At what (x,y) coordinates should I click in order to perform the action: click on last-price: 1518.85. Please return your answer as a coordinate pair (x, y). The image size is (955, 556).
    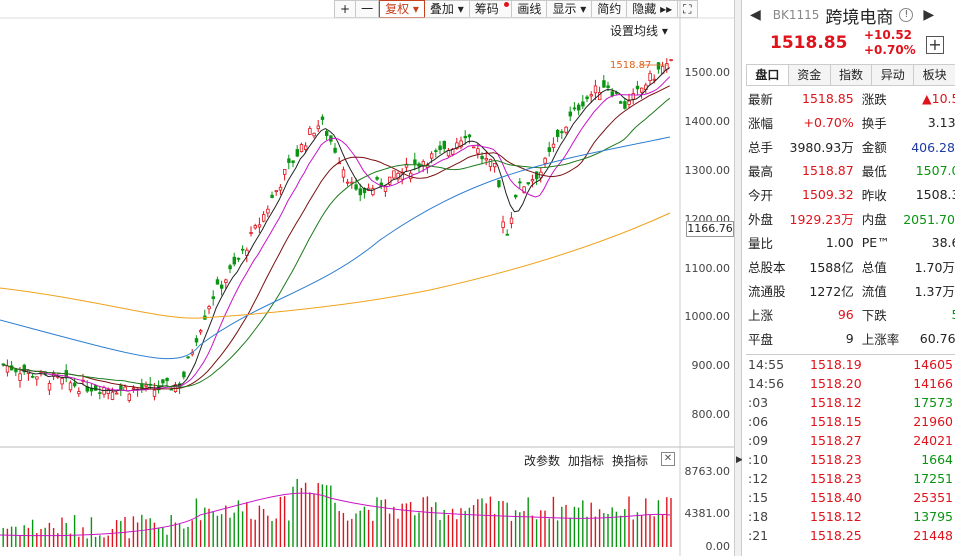
    Looking at the image, I should click on (809, 43).